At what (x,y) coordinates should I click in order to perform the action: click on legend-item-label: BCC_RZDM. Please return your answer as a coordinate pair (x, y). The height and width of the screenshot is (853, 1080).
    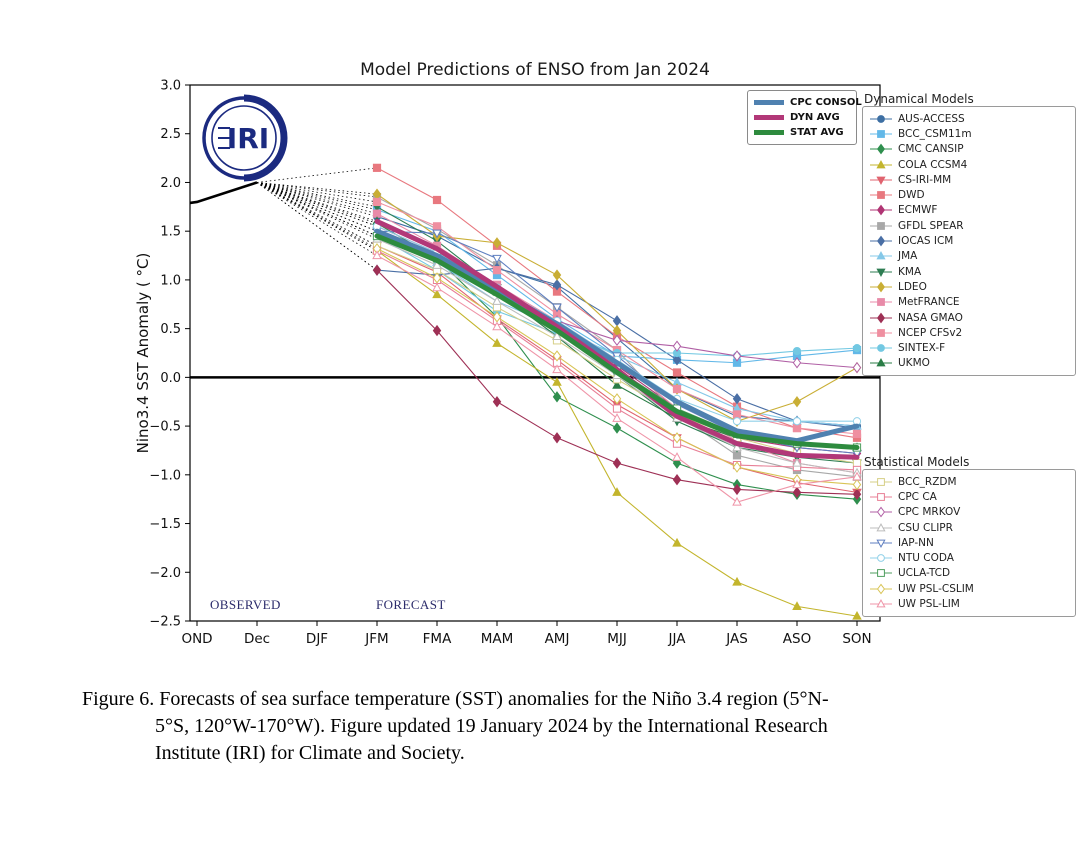
    Looking at the image, I should click on (927, 481).